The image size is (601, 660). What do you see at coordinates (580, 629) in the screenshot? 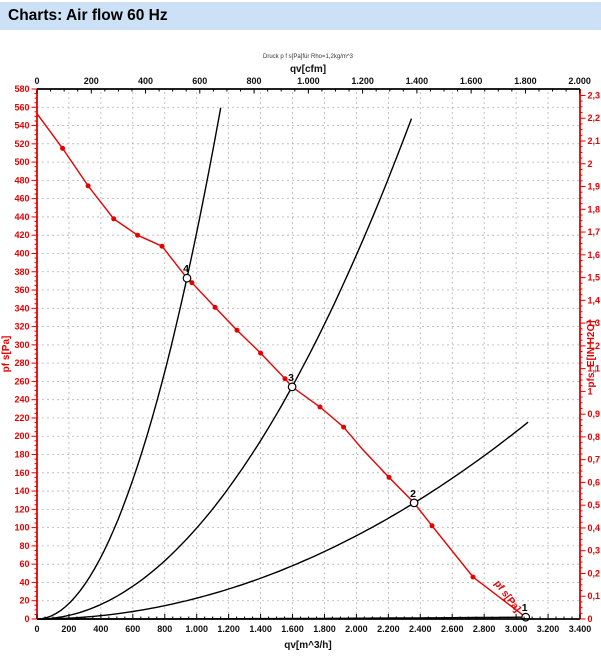
I see `svg-text: 3.400` at bounding box center [580, 629].